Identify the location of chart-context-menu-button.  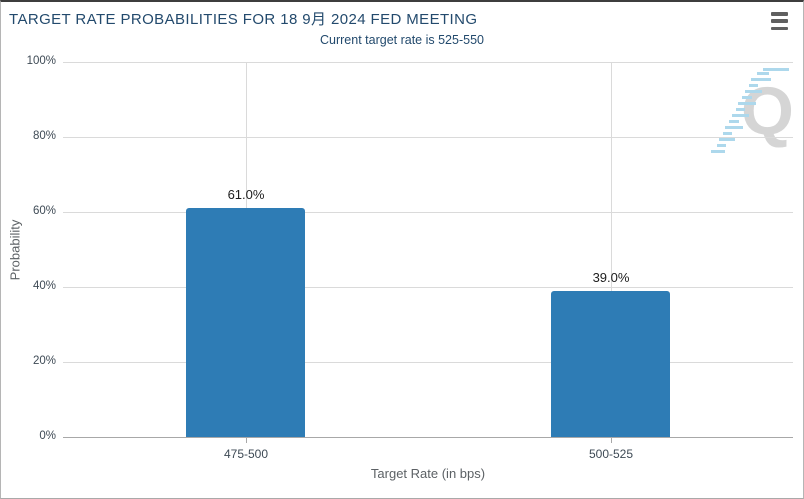
(781, 21).